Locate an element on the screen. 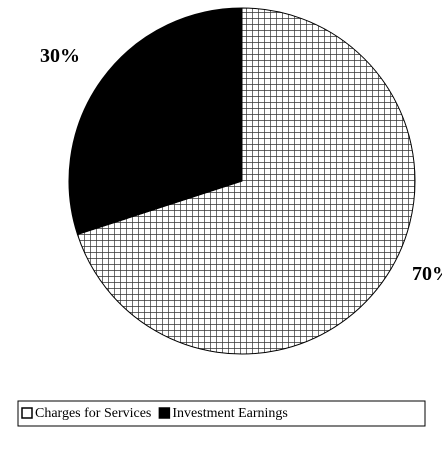 The image size is (442, 465). legend-label: Investment Earnings is located at coordinates (229, 413).